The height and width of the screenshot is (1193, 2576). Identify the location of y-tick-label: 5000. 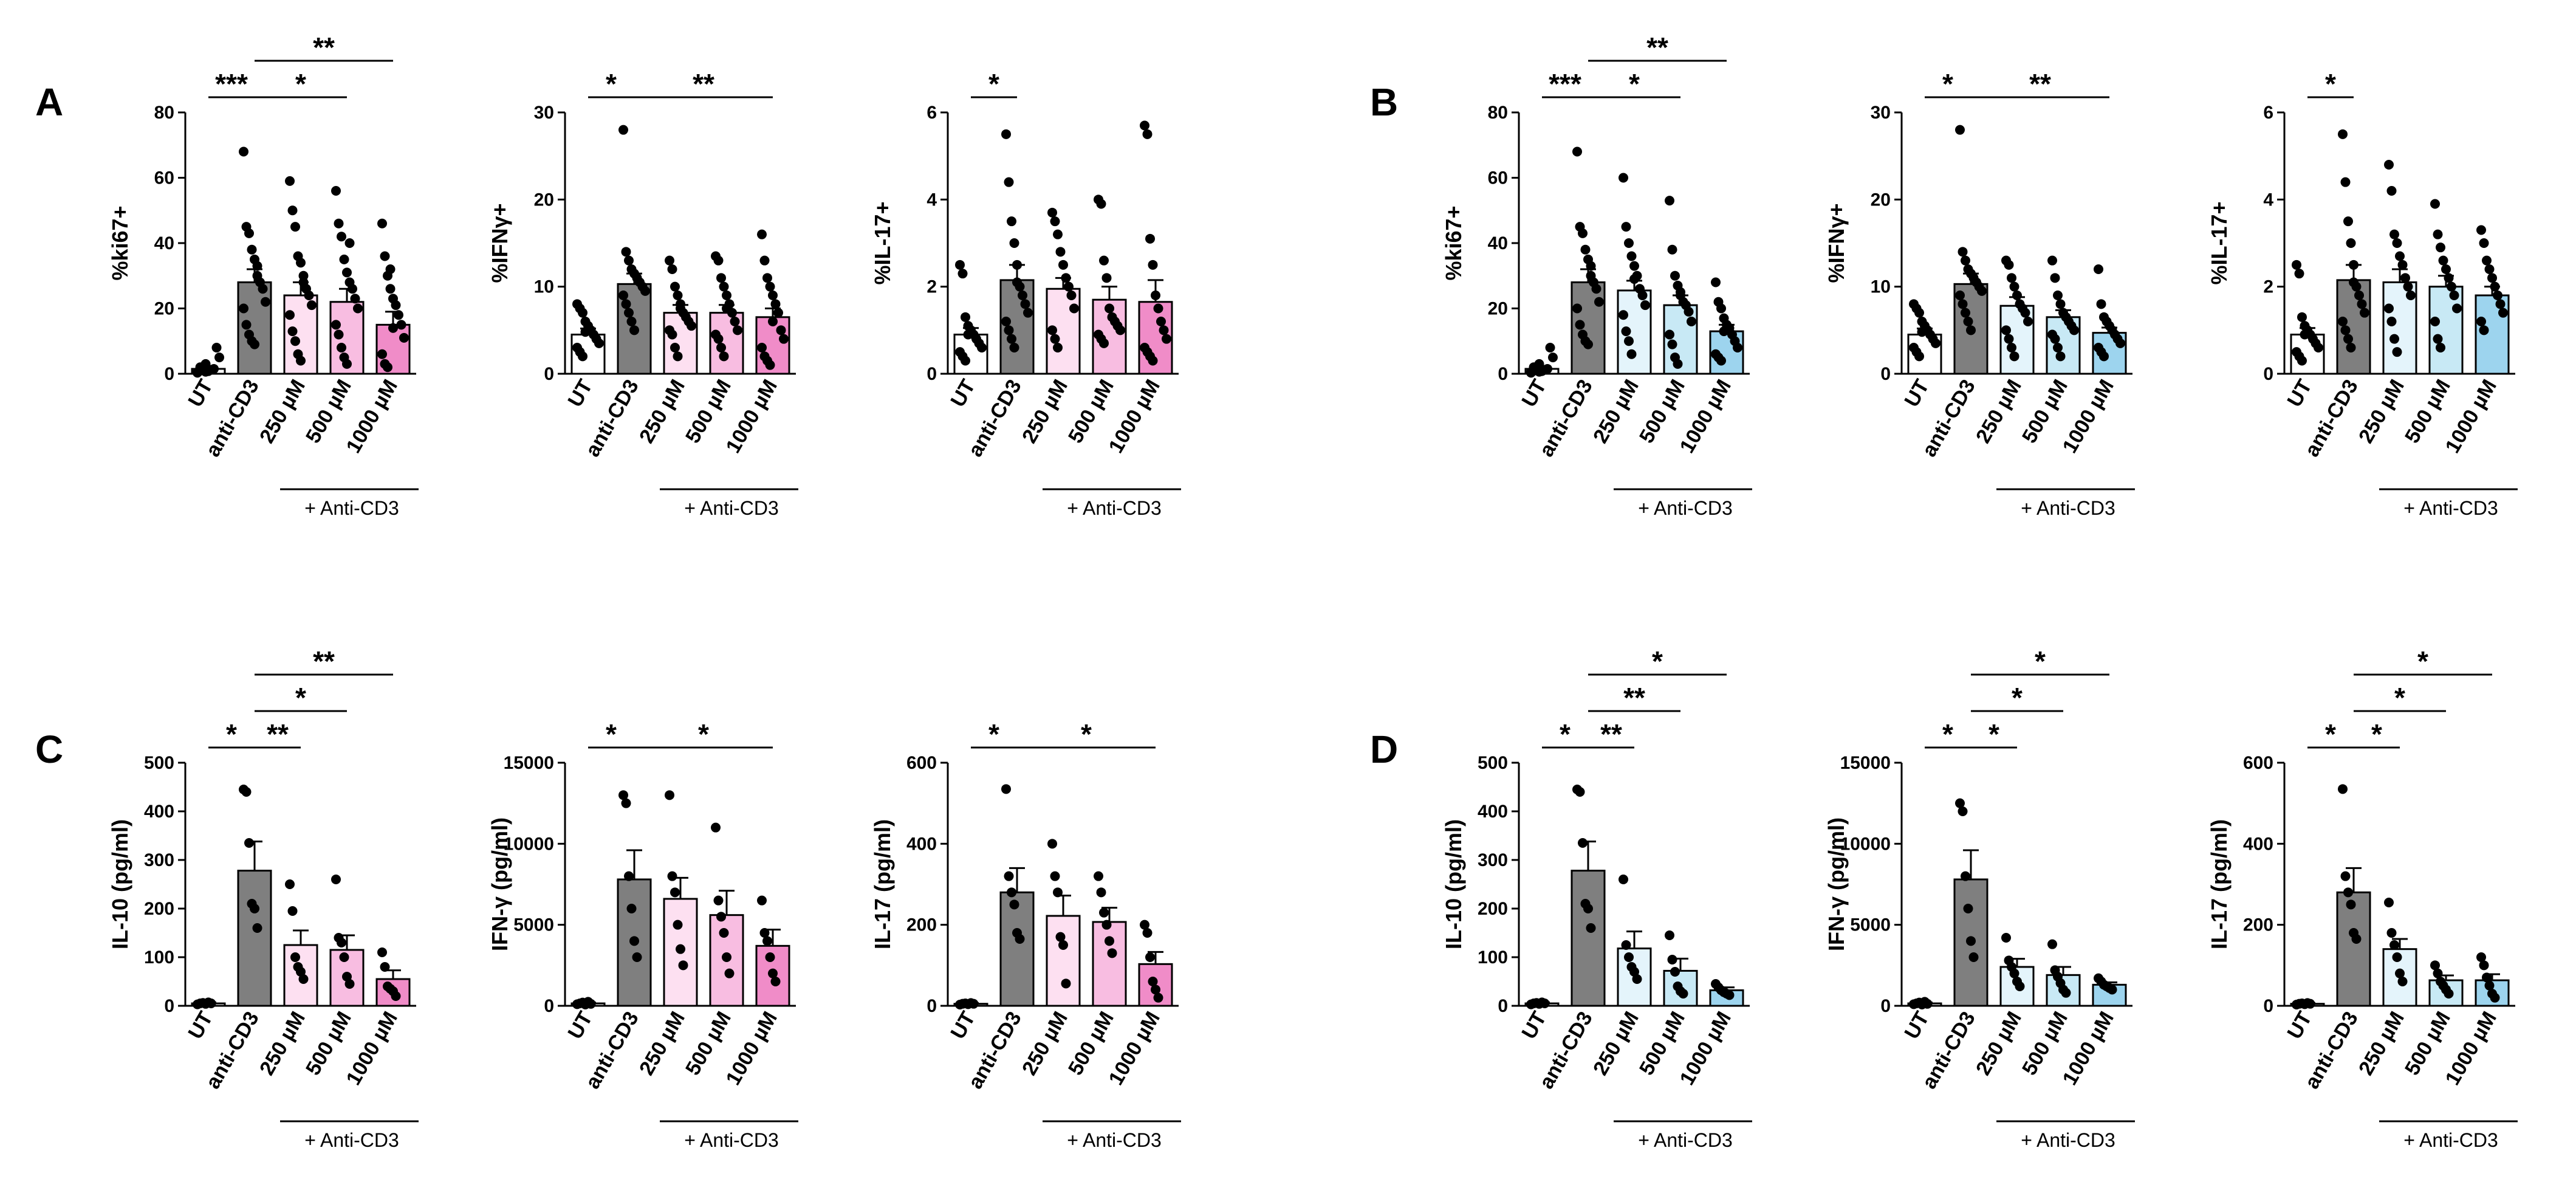
(1870, 925).